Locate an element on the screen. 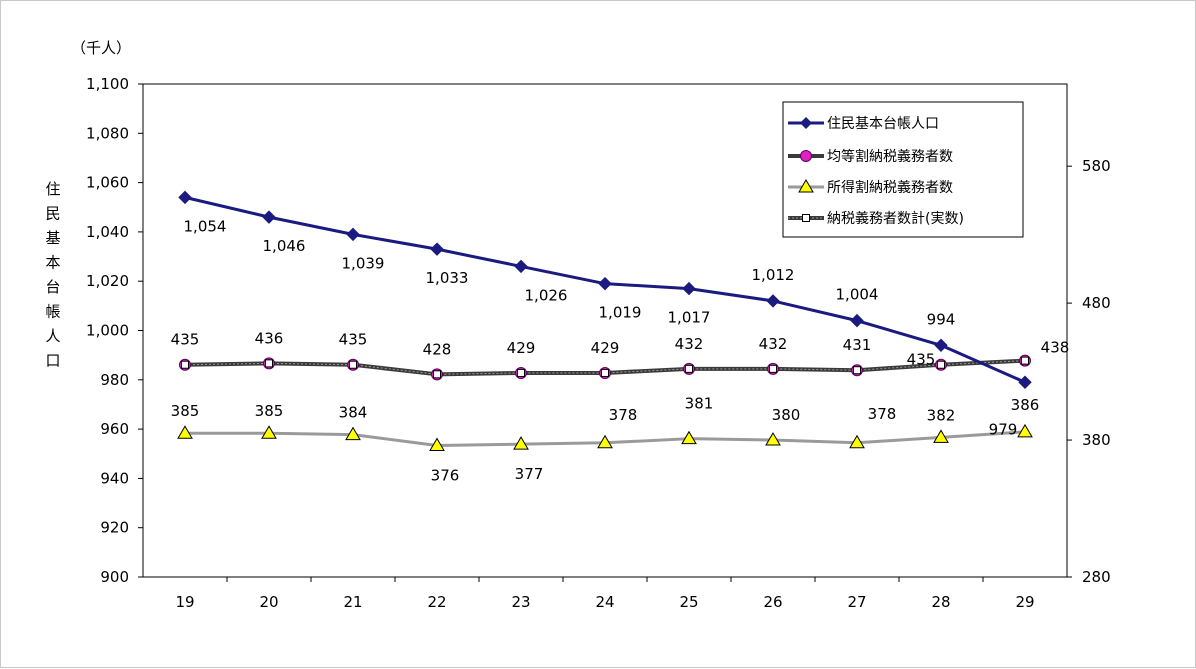 The width and height of the screenshot is (1196, 669). y-left-tick-label: 1,040 is located at coordinates (107, 232).